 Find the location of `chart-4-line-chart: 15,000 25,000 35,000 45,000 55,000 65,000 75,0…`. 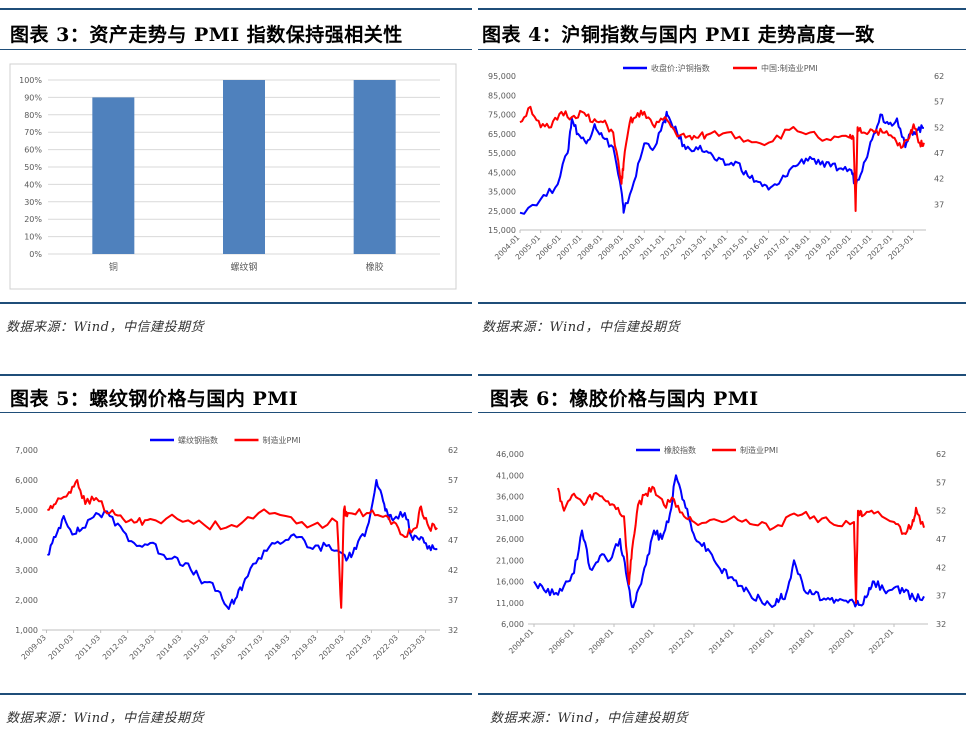

chart-4-line-chart: 15,000 25,000 35,000 45,000 55,000 65,000 75,0… is located at coordinates (716, 162).